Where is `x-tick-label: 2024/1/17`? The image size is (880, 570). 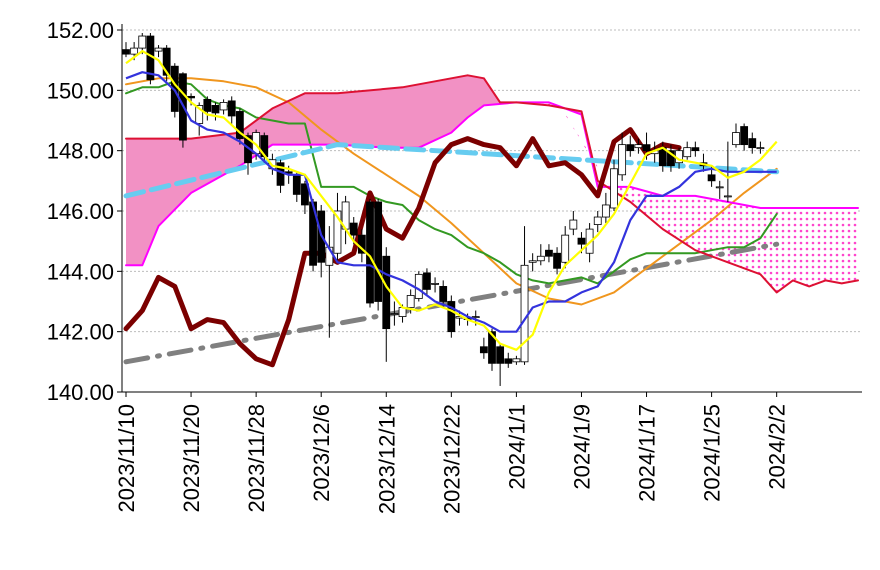 x-tick-label: 2024/1/17 is located at coordinates (647, 453).